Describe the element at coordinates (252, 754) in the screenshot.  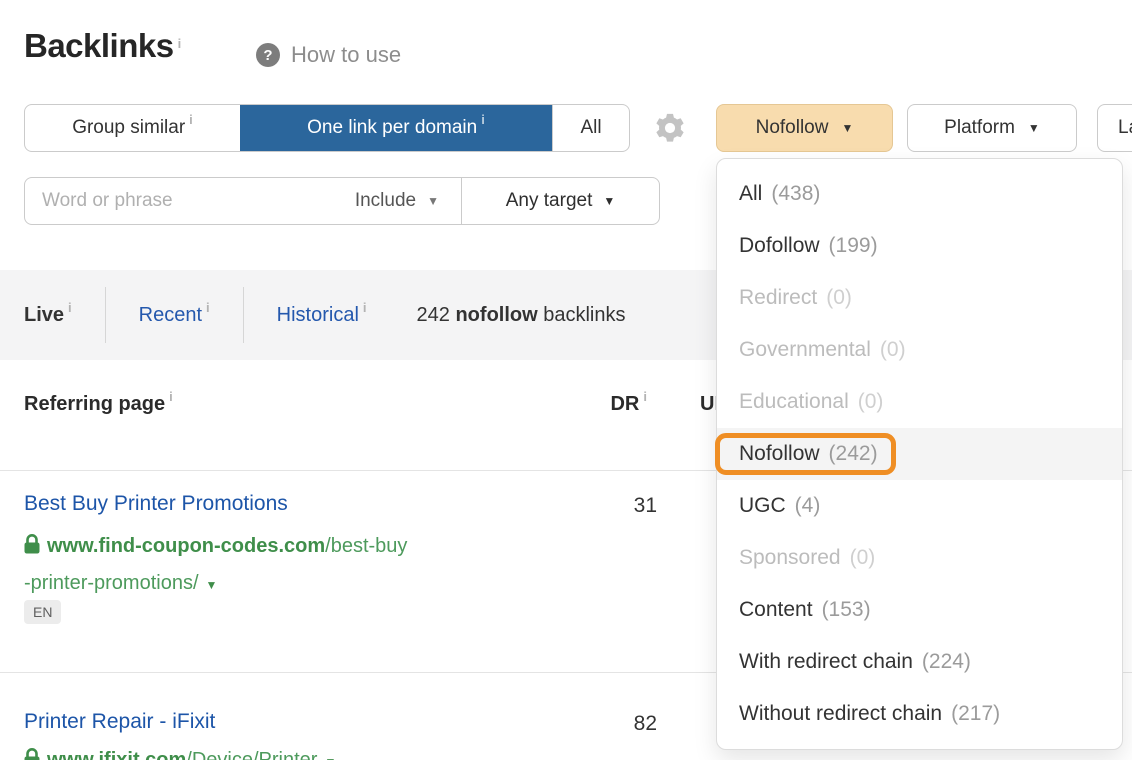
I see `url-path: /Device/Printer` at that location.